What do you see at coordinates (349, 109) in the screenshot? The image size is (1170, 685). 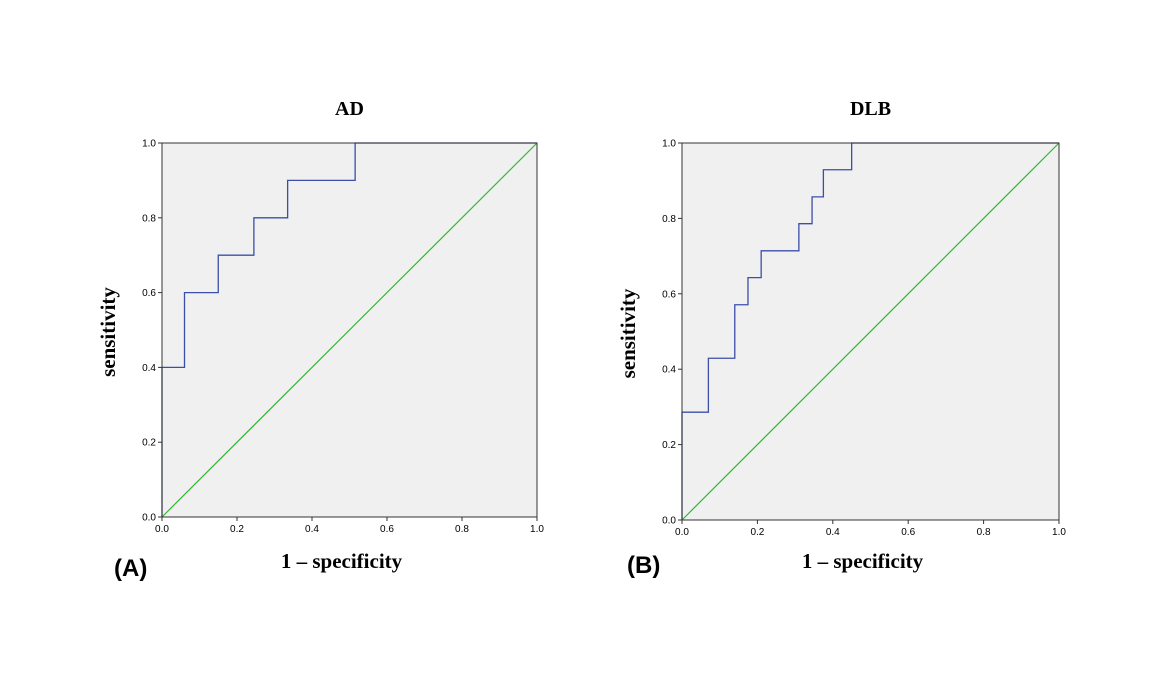 I see `chart-title: AD` at bounding box center [349, 109].